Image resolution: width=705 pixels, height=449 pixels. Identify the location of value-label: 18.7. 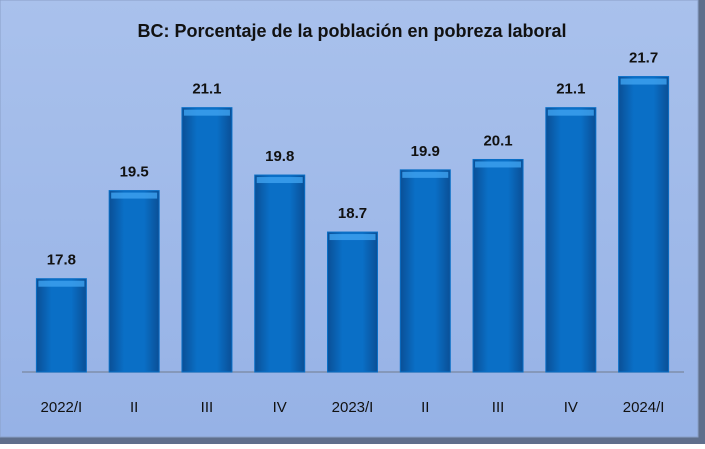
(352, 213).